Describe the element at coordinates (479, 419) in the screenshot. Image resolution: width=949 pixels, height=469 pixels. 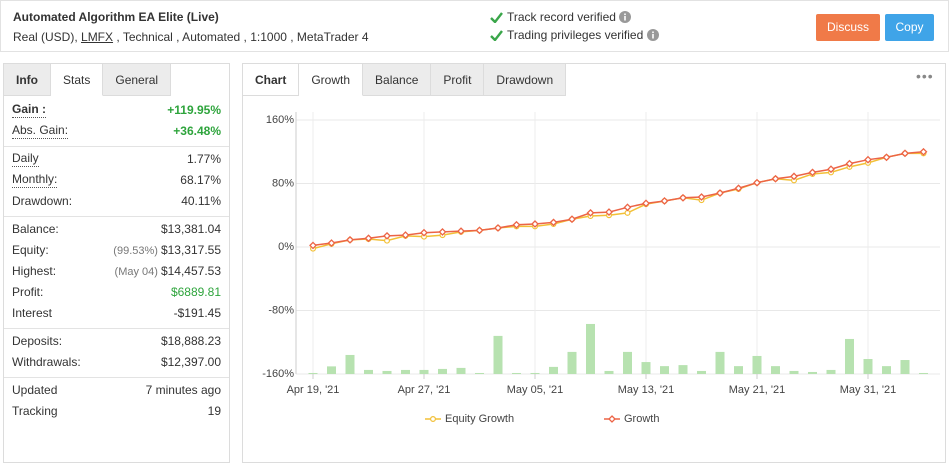
I see `legend-label: Equity Growth` at that location.